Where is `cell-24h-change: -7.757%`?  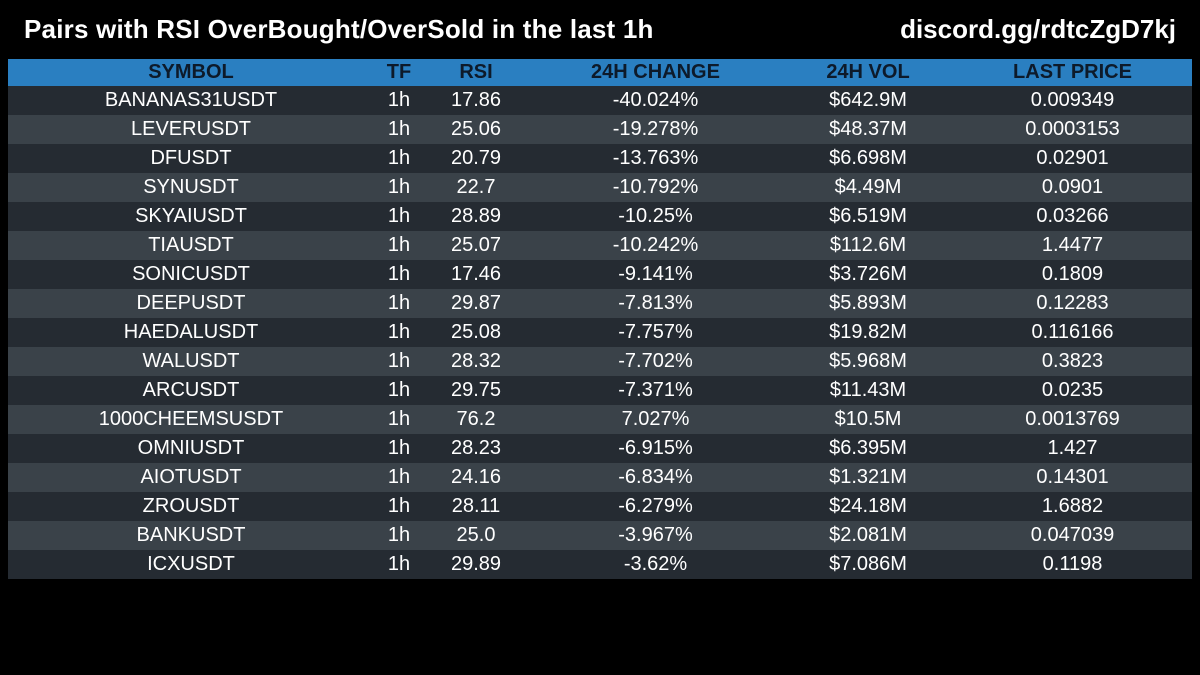
cell-24h-change: -7.757% is located at coordinates (655, 332).